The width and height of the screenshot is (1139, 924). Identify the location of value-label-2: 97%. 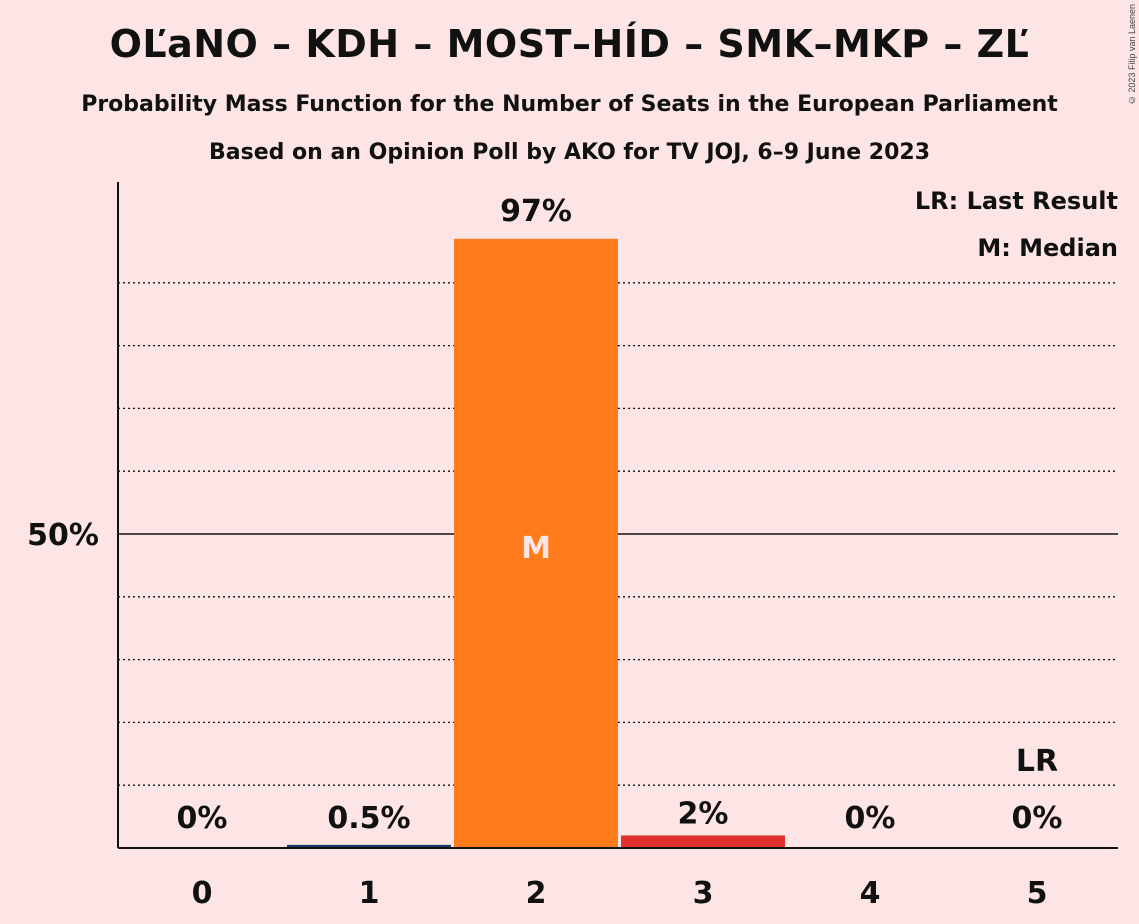
(536, 211).